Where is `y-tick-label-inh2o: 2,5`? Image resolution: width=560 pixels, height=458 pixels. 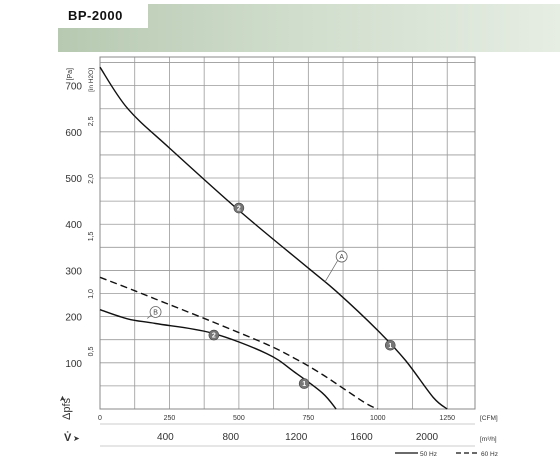 y-tick-label-inh2o: 2,5 is located at coordinates (91, 121).